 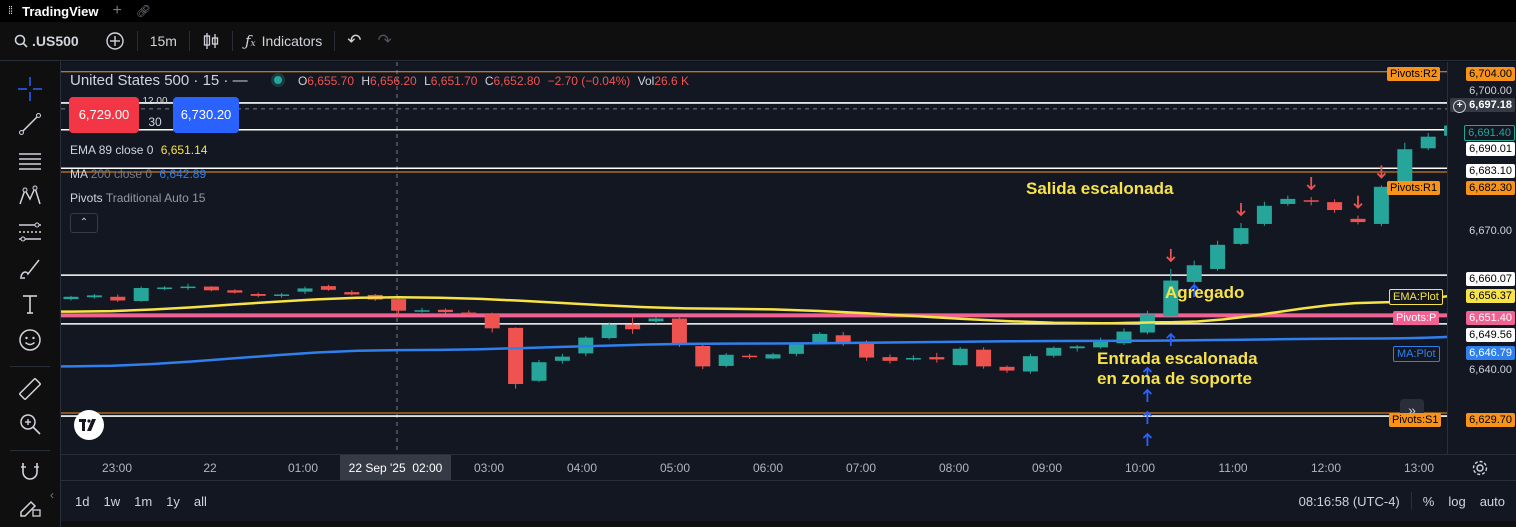 What do you see at coordinates (84, 223) in the screenshot?
I see `collapse-legend-button: ⌃` at bounding box center [84, 223].